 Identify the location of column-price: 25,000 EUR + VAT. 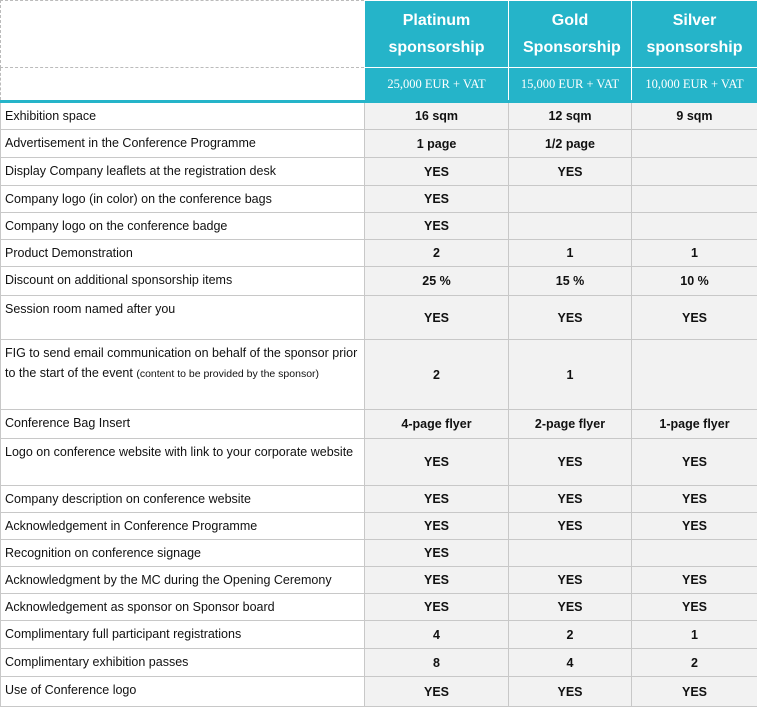
(436, 85).